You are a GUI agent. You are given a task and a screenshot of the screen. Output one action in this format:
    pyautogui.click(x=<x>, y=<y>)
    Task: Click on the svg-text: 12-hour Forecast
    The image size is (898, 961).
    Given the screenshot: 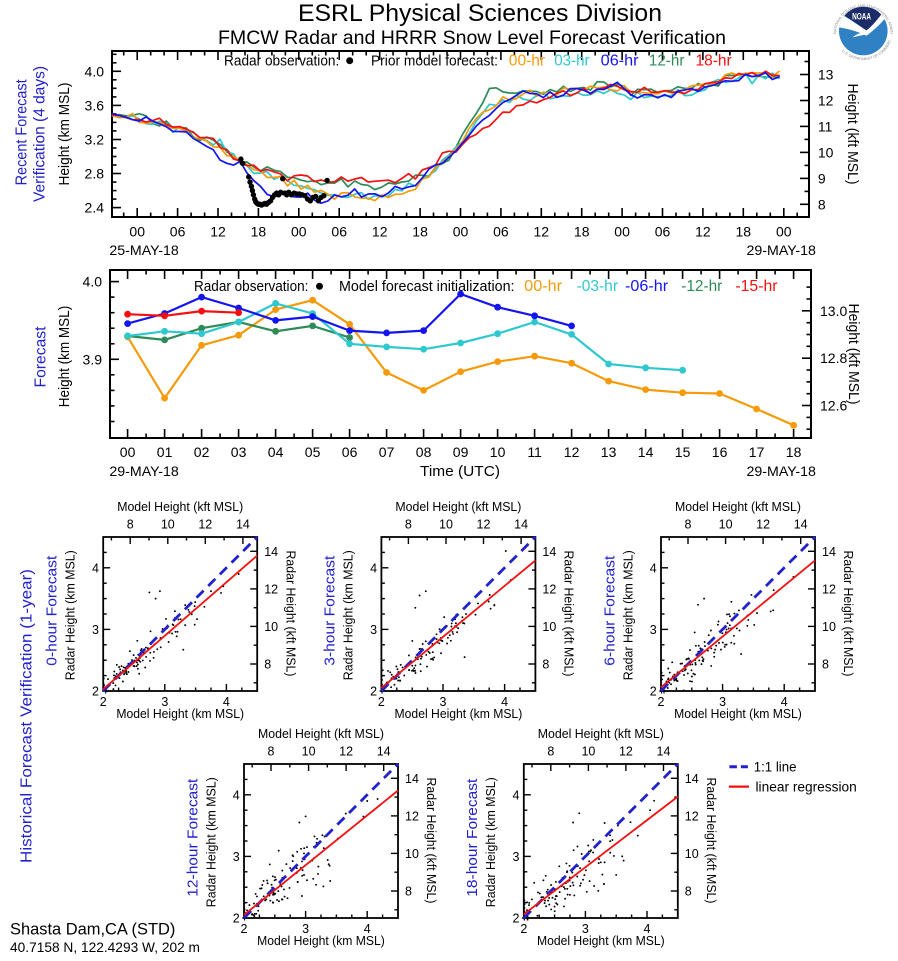 What is the action you would take?
    pyautogui.click(x=192, y=837)
    